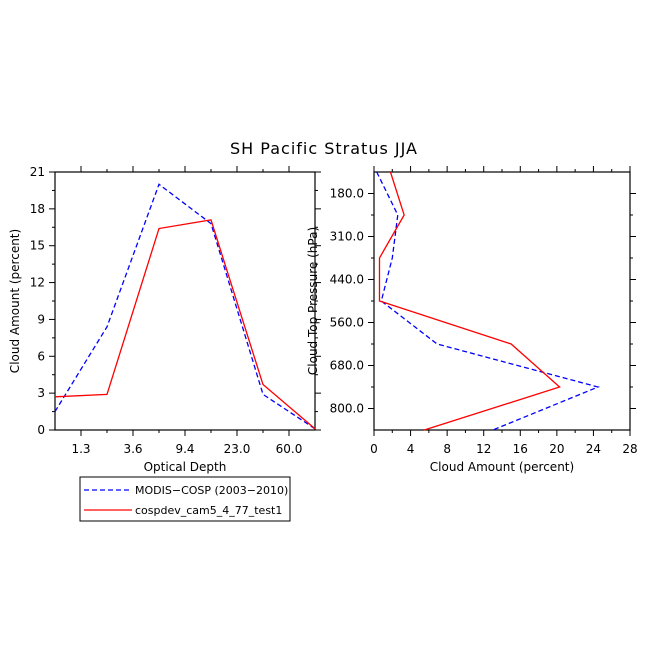 The height and width of the screenshot is (648, 648). I want to click on left-x-tick-label: 23.0, so click(237, 449).